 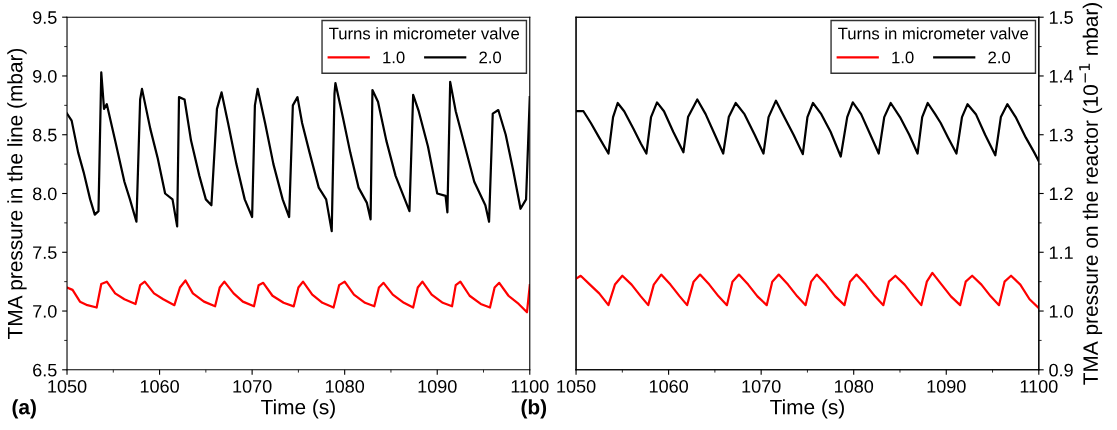 I want to click on y-tick-label: 7.0, so click(x=45, y=311).